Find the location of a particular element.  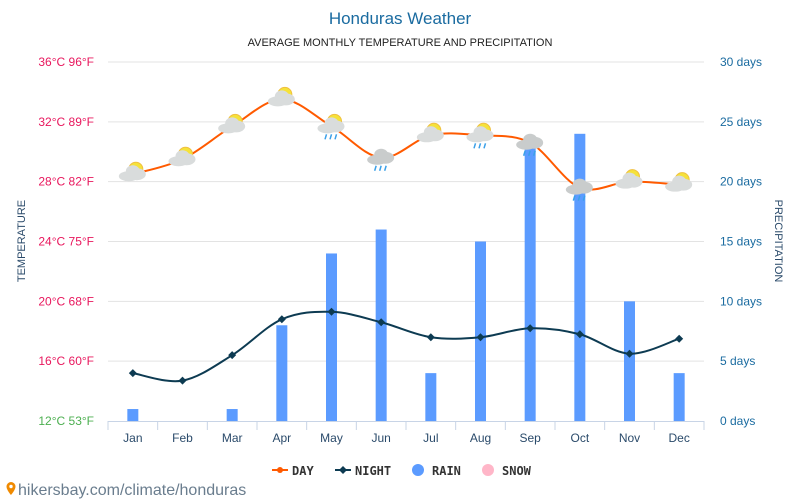

right-tick-label: 30 days is located at coordinates (741, 62).